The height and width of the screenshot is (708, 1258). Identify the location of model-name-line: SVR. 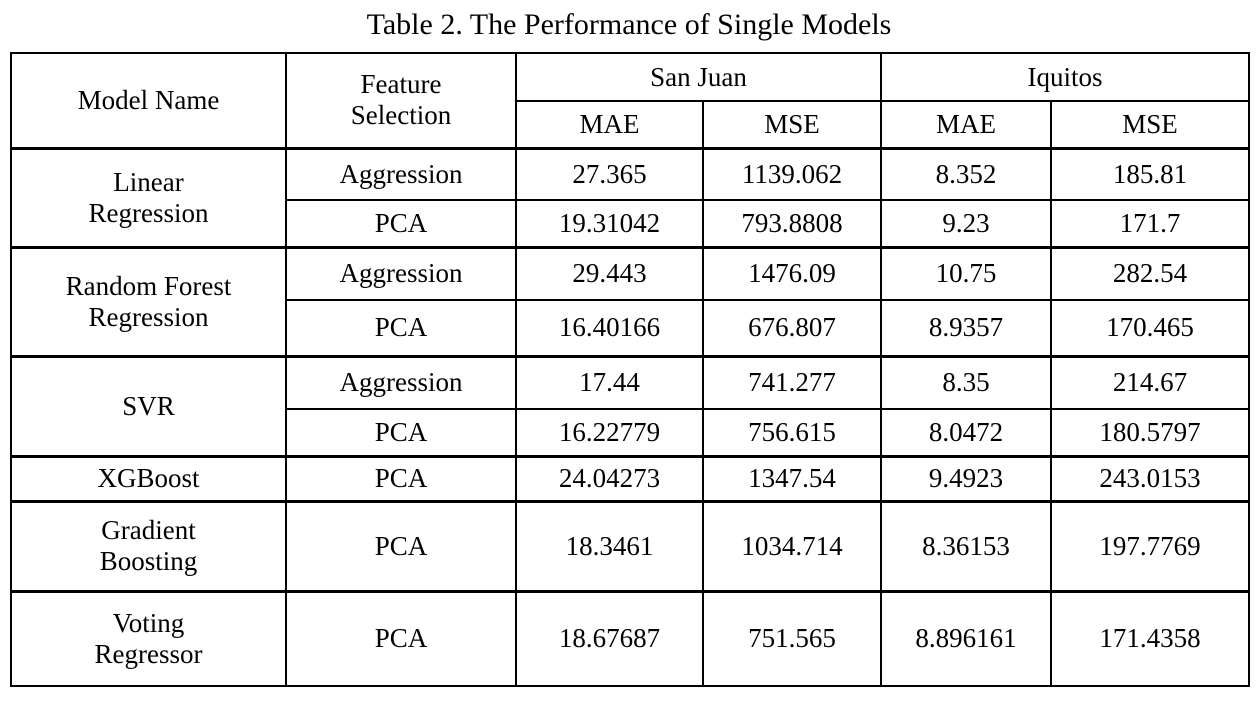
(148, 405).